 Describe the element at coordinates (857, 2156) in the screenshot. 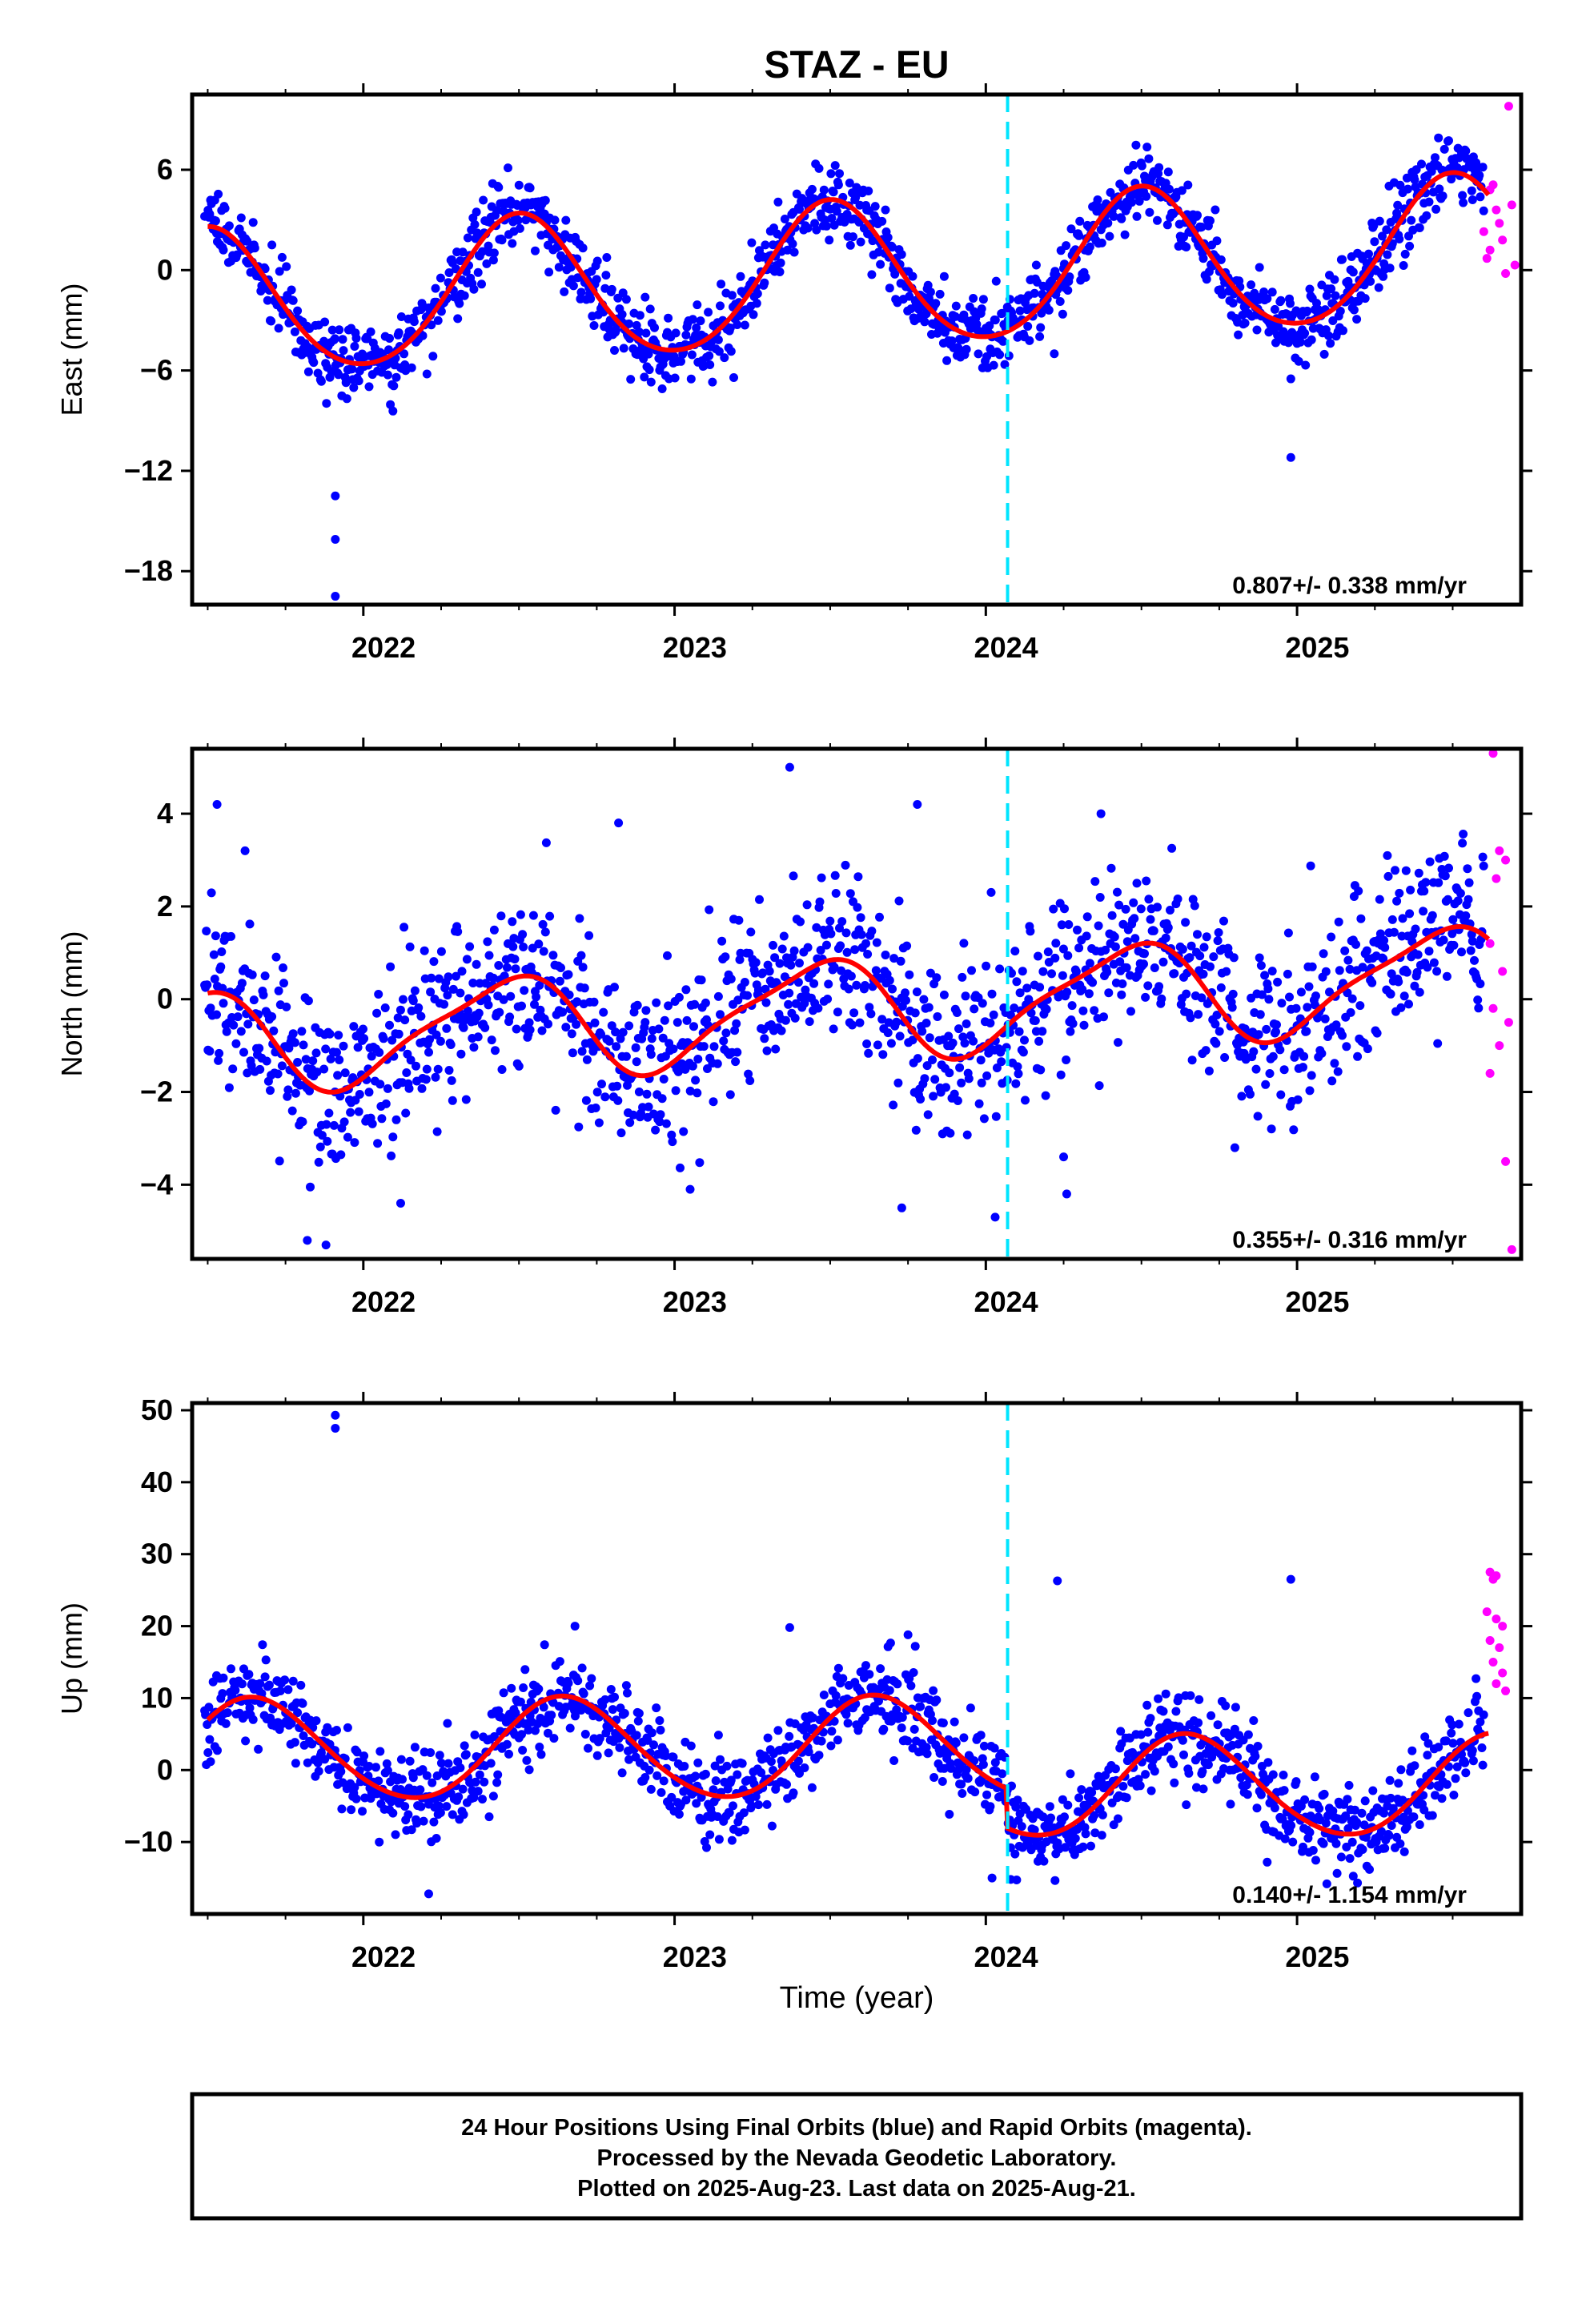

I see `footer-box` at that location.